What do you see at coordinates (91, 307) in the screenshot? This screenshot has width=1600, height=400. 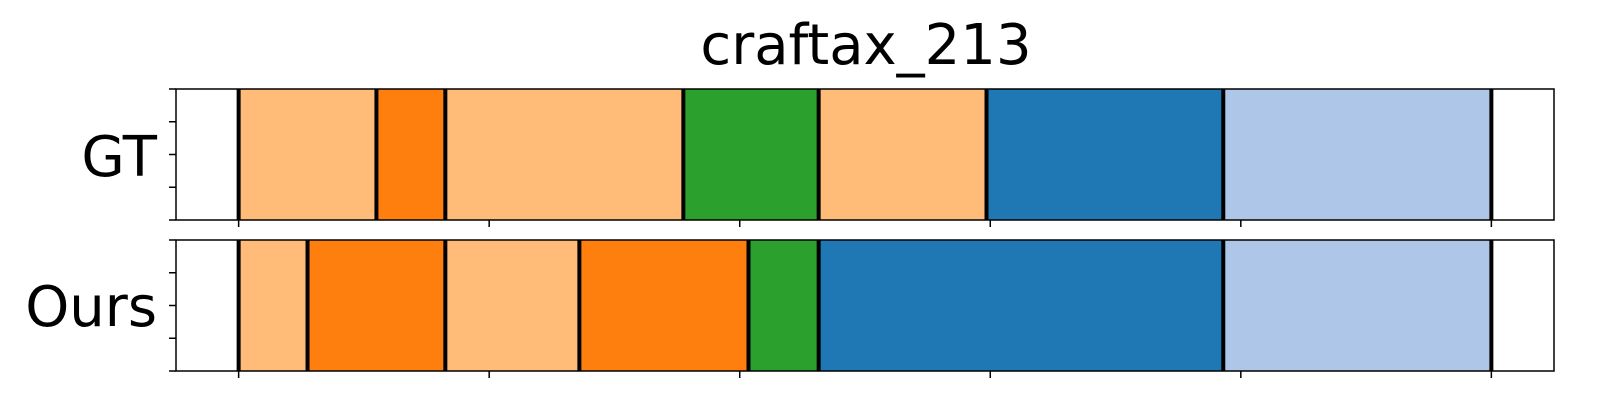 I see `row-label: Ours` at bounding box center [91, 307].